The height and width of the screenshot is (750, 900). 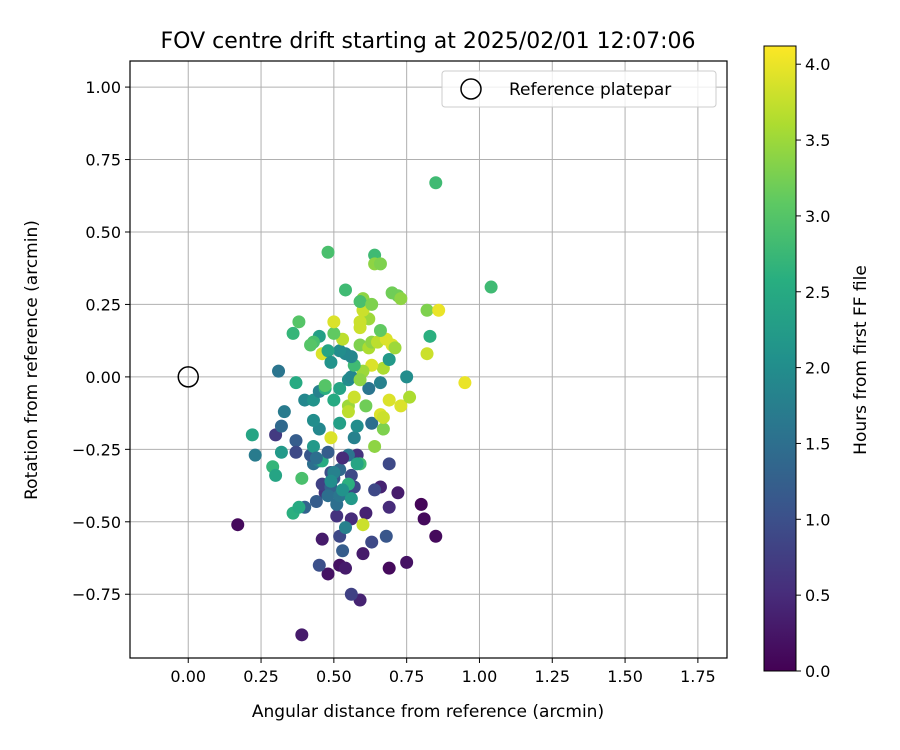 I want to click on legend-box, so click(x=579, y=89).